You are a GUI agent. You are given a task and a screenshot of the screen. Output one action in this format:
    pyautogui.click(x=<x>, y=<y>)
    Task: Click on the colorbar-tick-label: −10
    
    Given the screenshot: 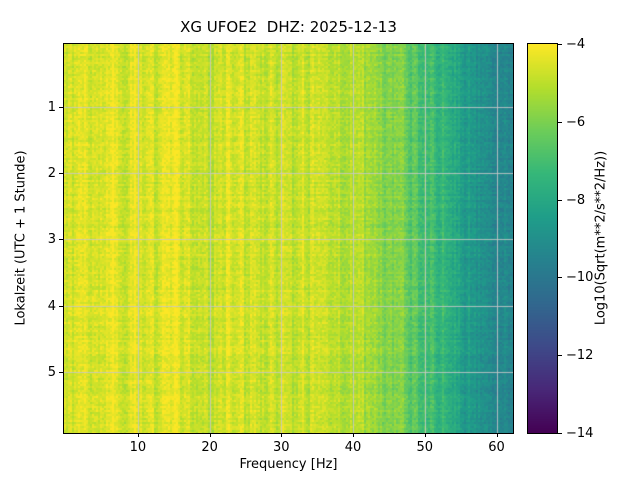 What is the action you would take?
    pyautogui.click(x=580, y=278)
    